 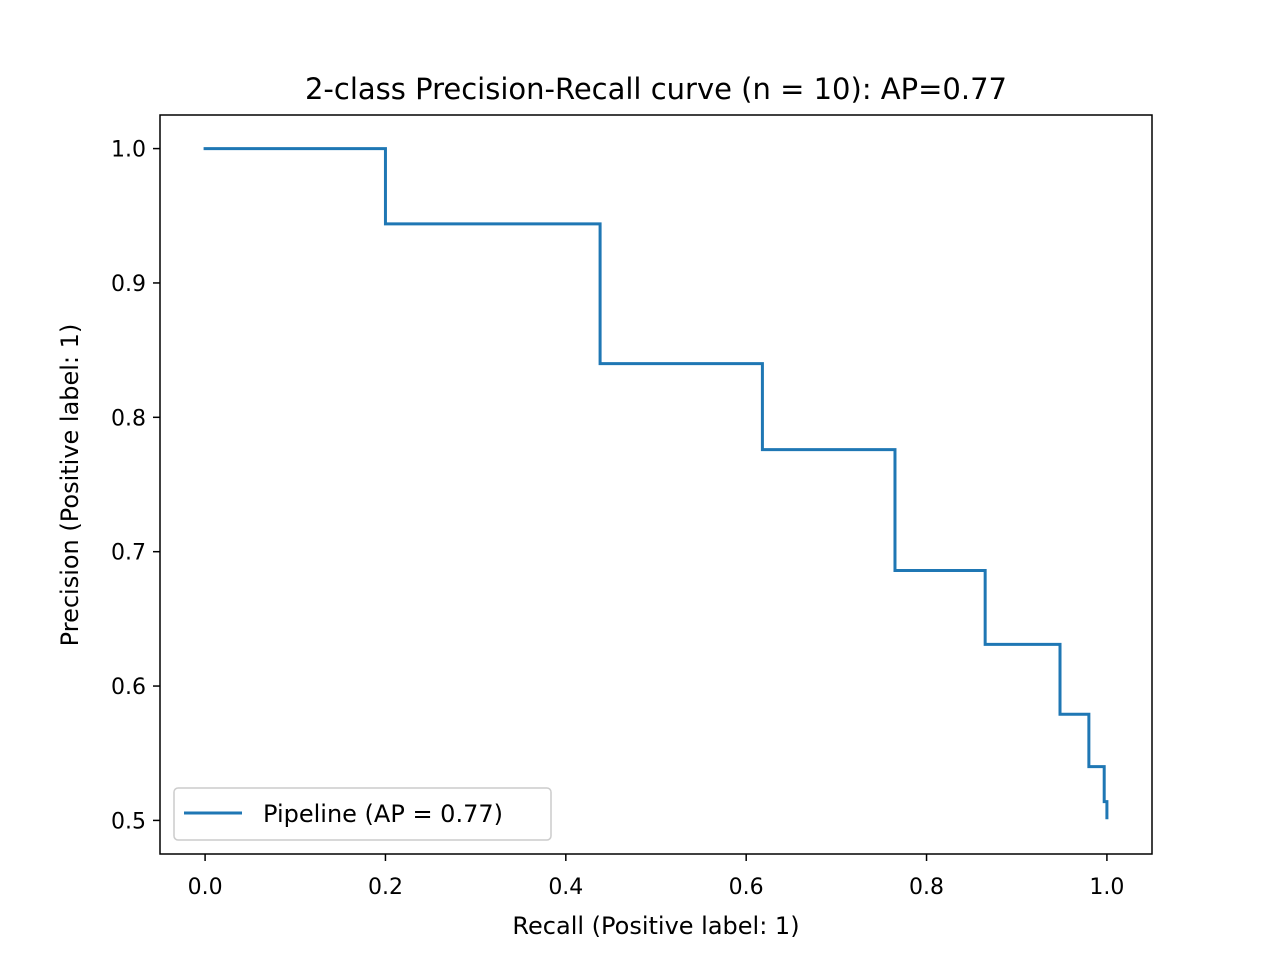 I want to click on x-axis-ticks: 0.0 0.2 0.4 0.6 0.8 1.0, so click(x=656, y=877).